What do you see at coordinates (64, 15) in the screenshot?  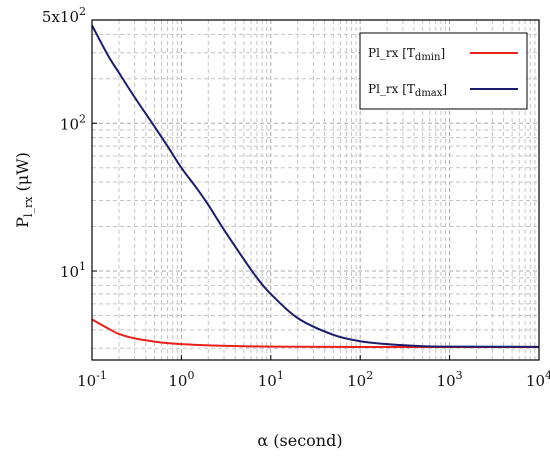 I see `y-tick-label: 5x10²` at bounding box center [64, 15].